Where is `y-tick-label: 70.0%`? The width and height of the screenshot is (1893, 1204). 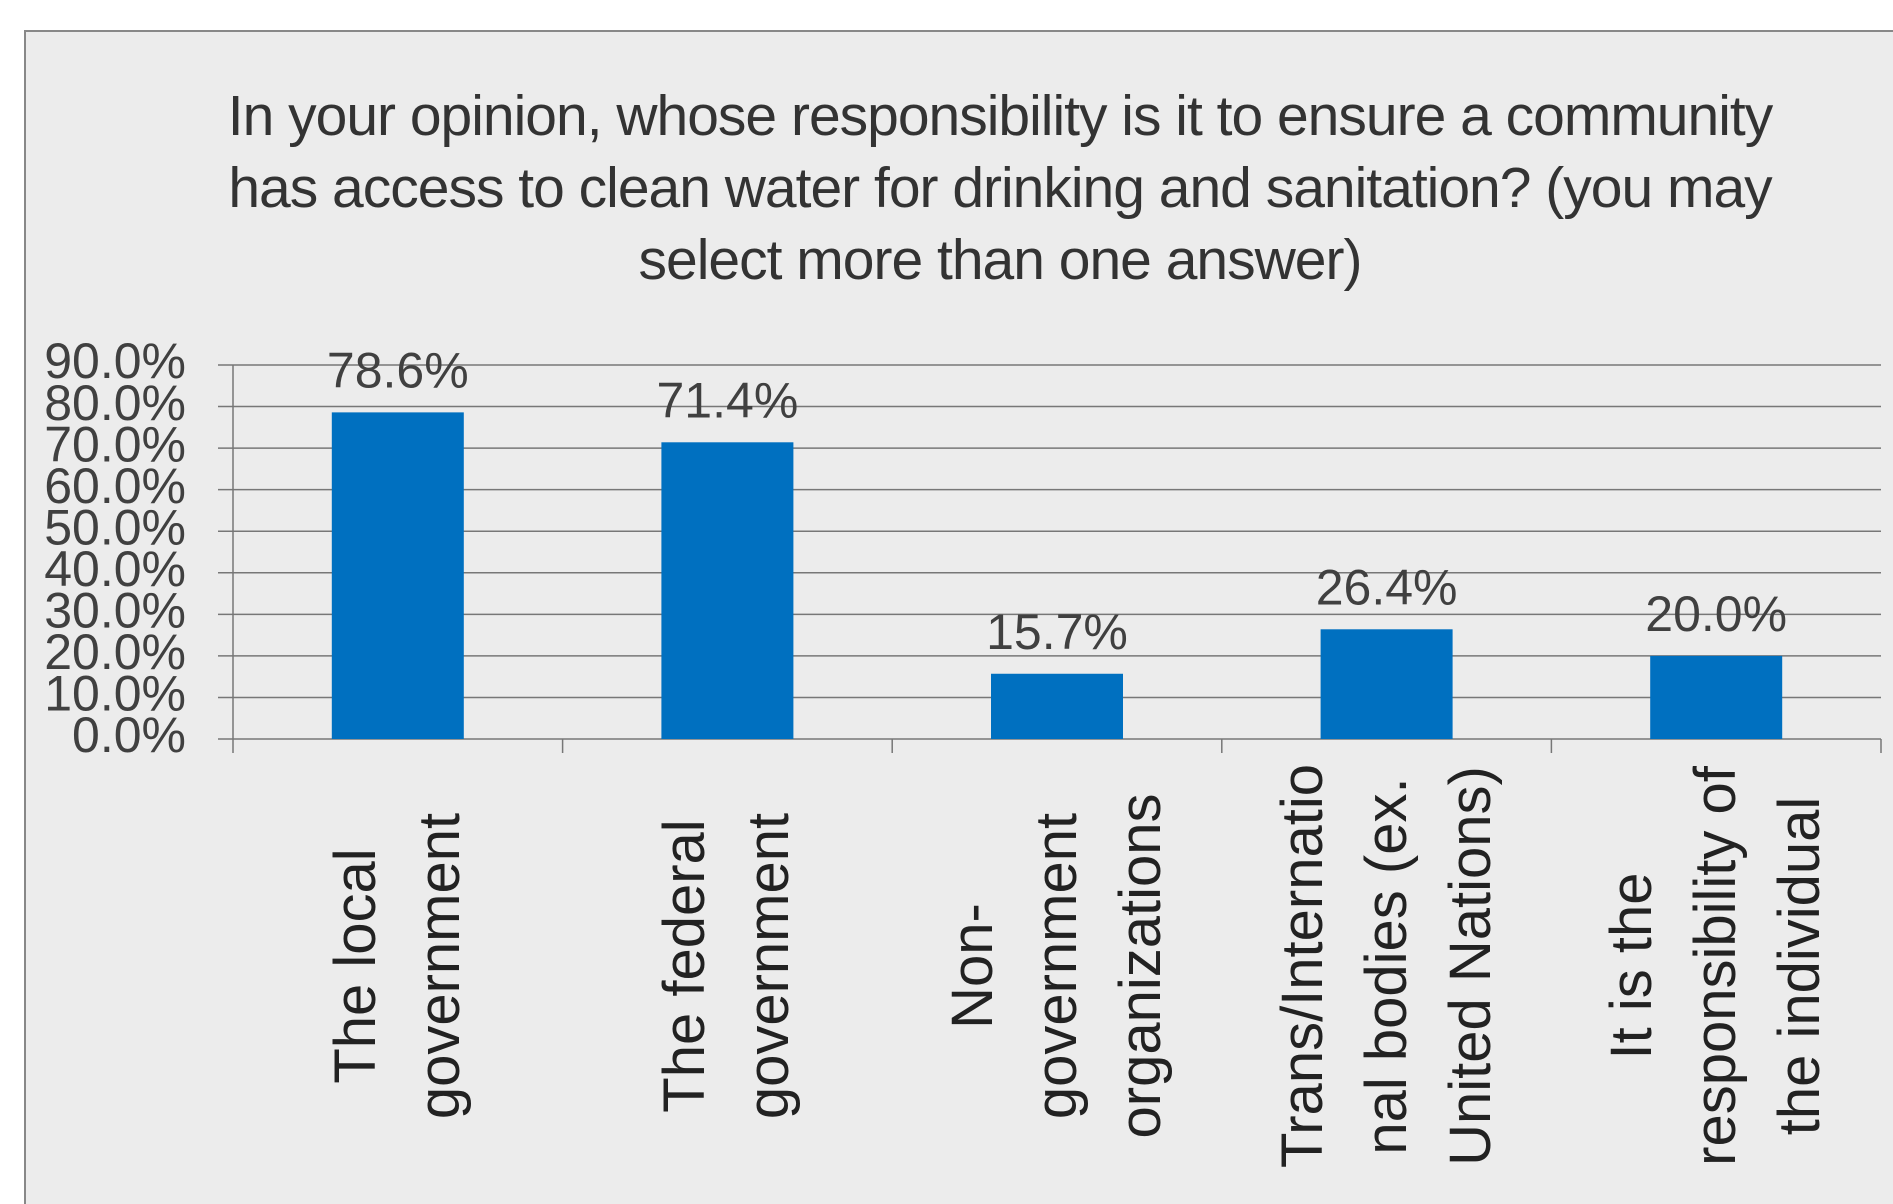 y-tick-label: 70.0% is located at coordinates (115, 444).